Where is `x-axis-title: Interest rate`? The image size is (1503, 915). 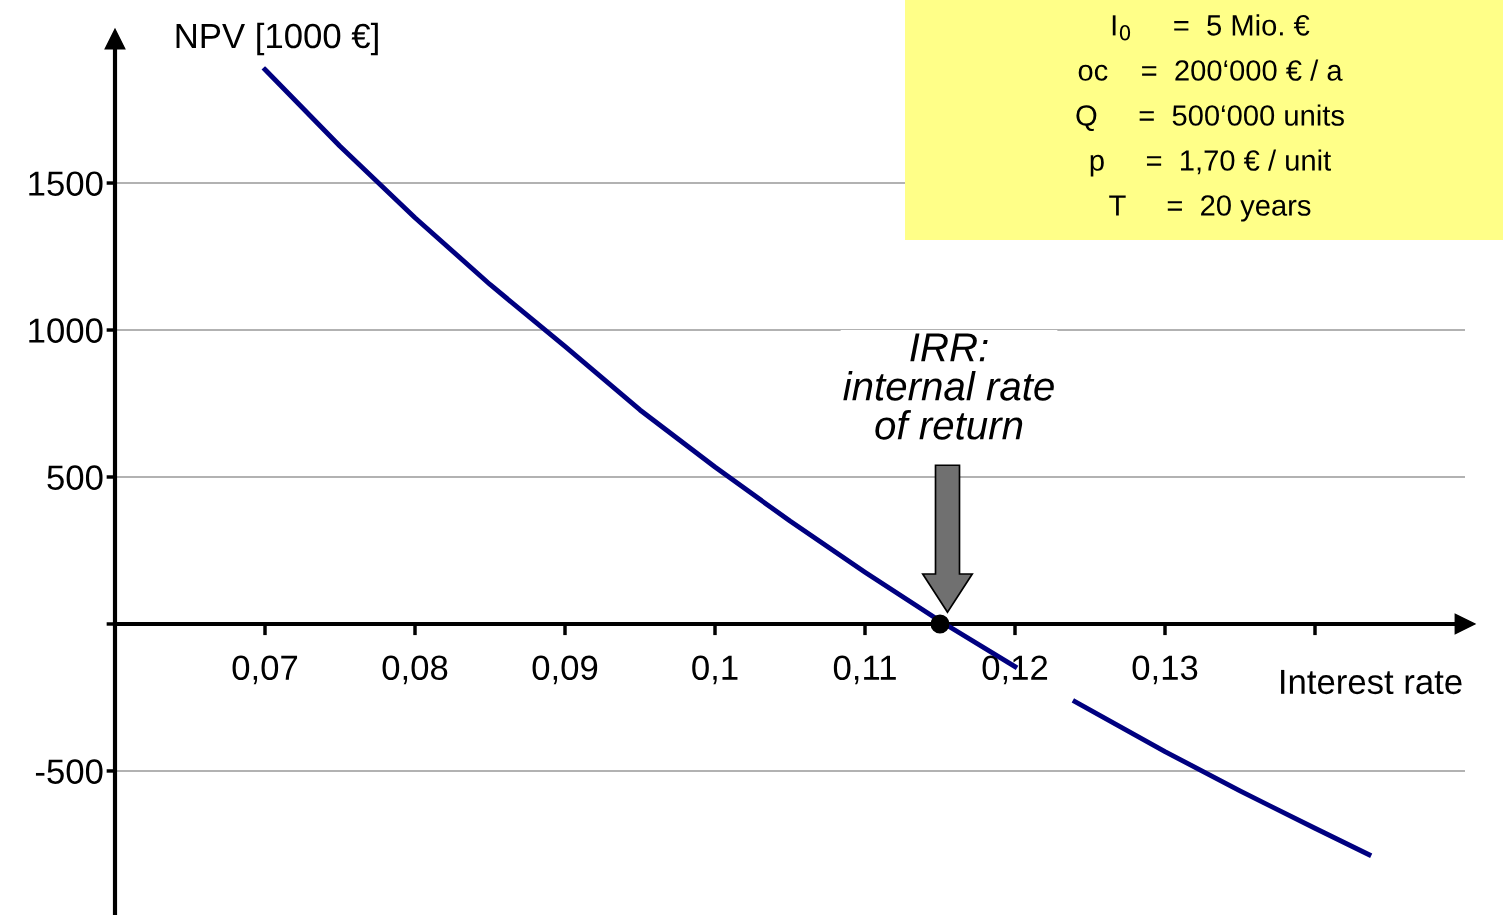
x-axis-title: Interest rate is located at coordinates (1371, 682).